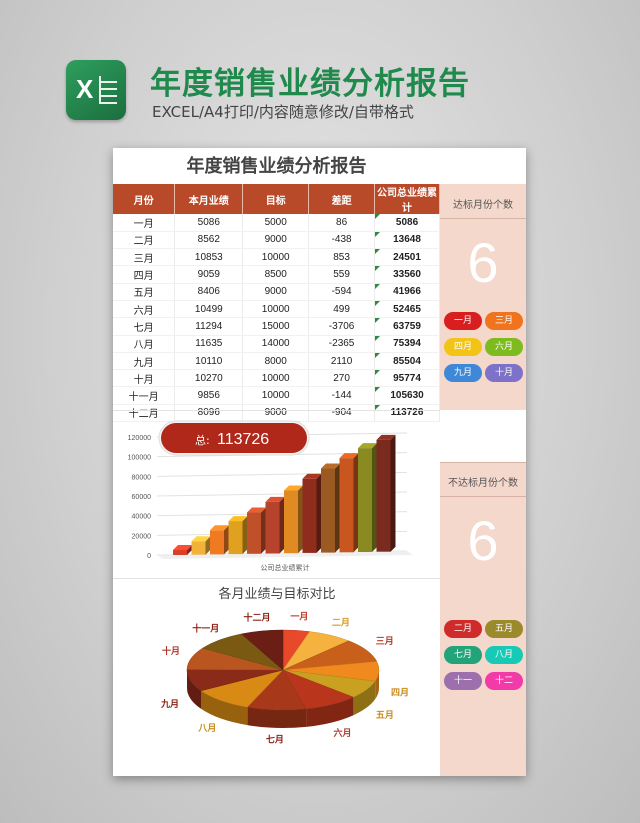  I want to click on y-tick-label: 0, so click(149, 556).